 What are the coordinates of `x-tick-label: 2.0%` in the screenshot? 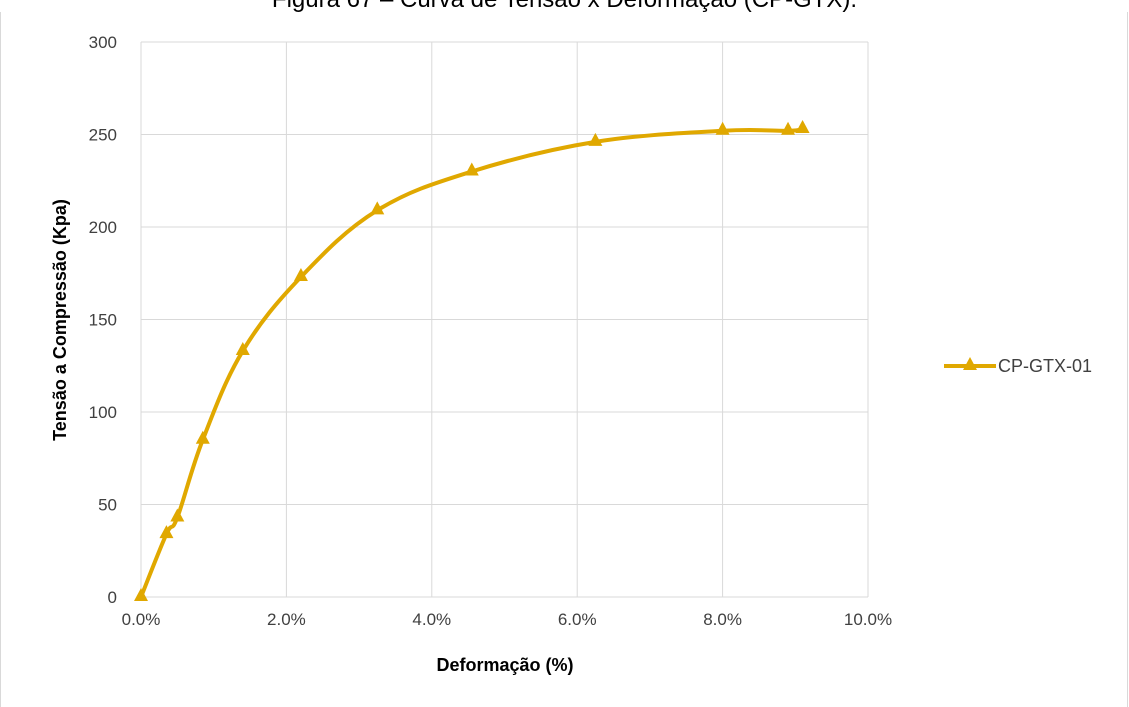 It's located at (286, 619).